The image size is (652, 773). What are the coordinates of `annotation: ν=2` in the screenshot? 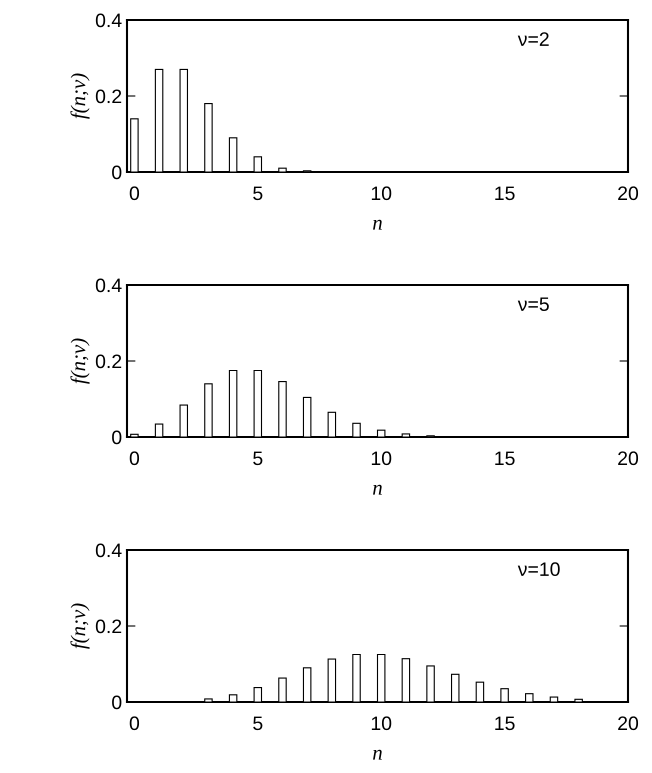 It's located at (533, 39).